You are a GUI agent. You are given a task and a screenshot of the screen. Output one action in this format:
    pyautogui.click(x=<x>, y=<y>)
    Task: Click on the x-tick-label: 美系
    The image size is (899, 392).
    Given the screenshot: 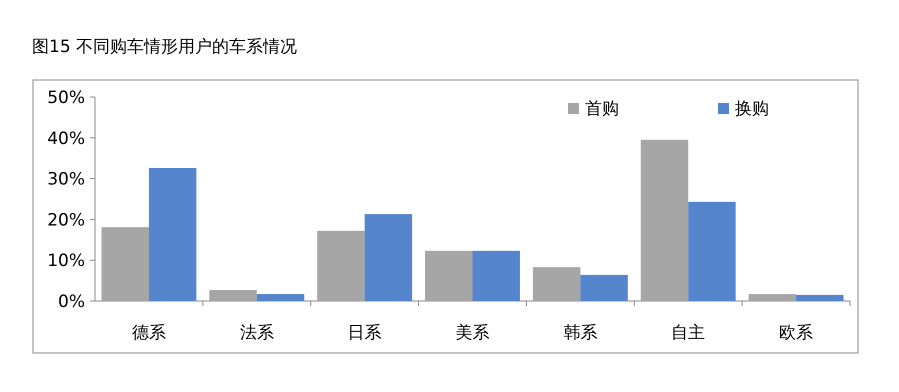 What is the action you would take?
    pyautogui.click(x=473, y=333)
    